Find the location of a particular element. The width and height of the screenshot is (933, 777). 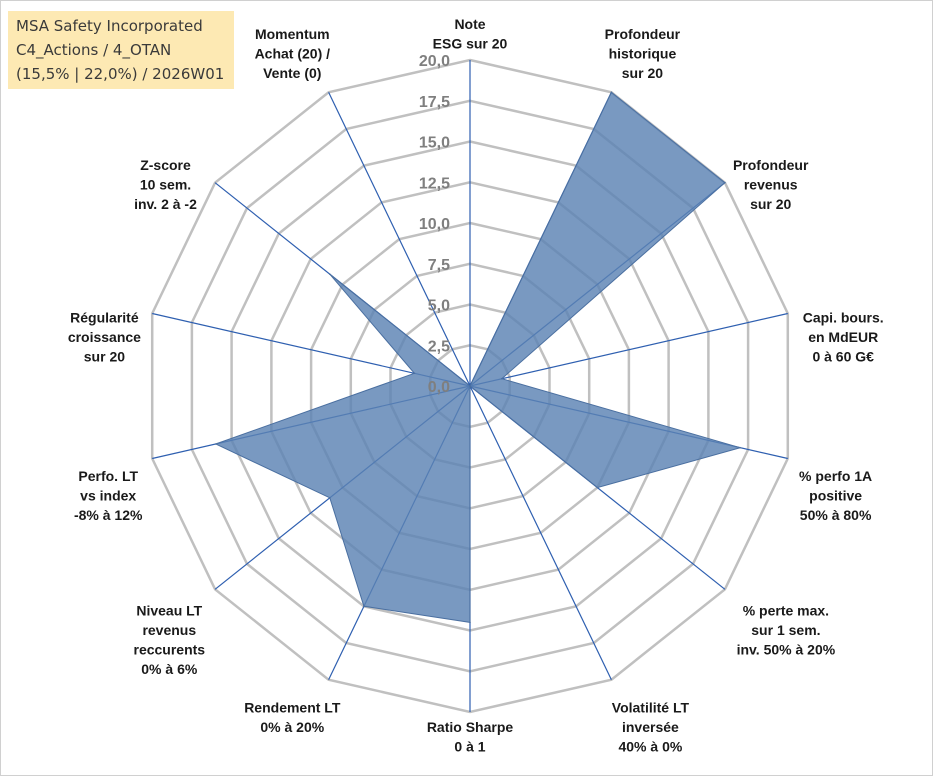

axis-label: Volatilité LT inversée 40% à 0% is located at coordinates (651, 727).